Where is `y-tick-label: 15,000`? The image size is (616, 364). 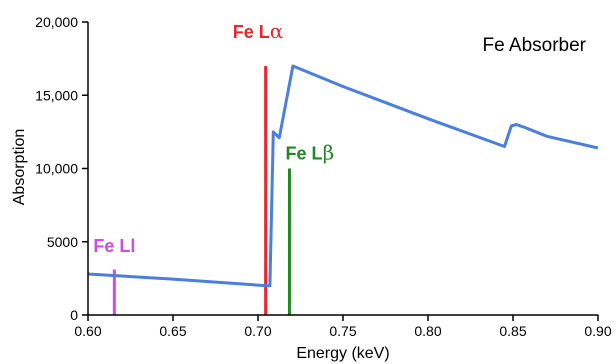 y-tick-label: 15,000 is located at coordinates (56, 95).